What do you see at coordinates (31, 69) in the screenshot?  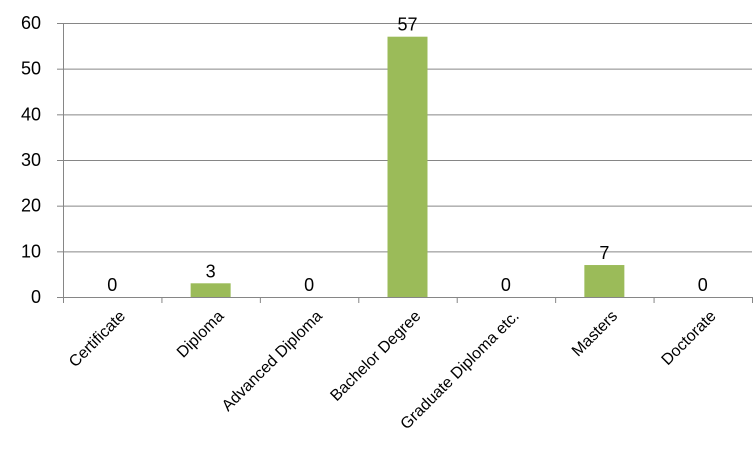 I see `y-tick-label: 50` at bounding box center [31, 69].